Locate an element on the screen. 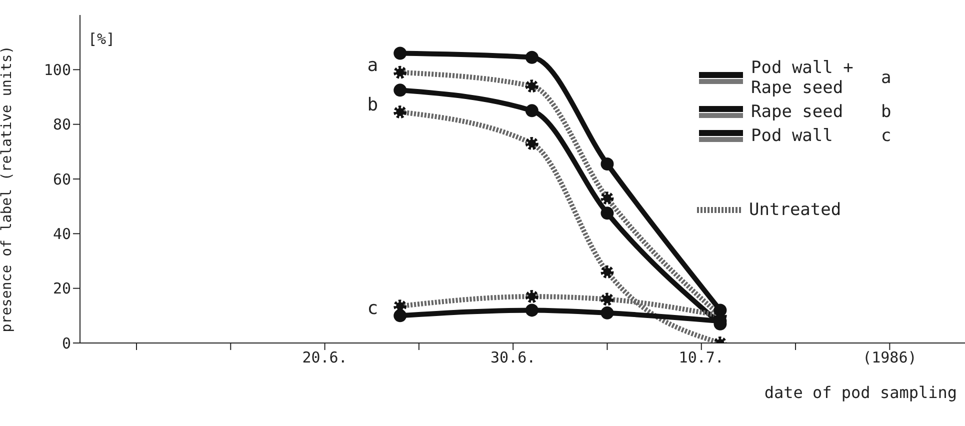 The image size is (965, 426). y-tick-label: 60 is located at coordinates (61, 179).